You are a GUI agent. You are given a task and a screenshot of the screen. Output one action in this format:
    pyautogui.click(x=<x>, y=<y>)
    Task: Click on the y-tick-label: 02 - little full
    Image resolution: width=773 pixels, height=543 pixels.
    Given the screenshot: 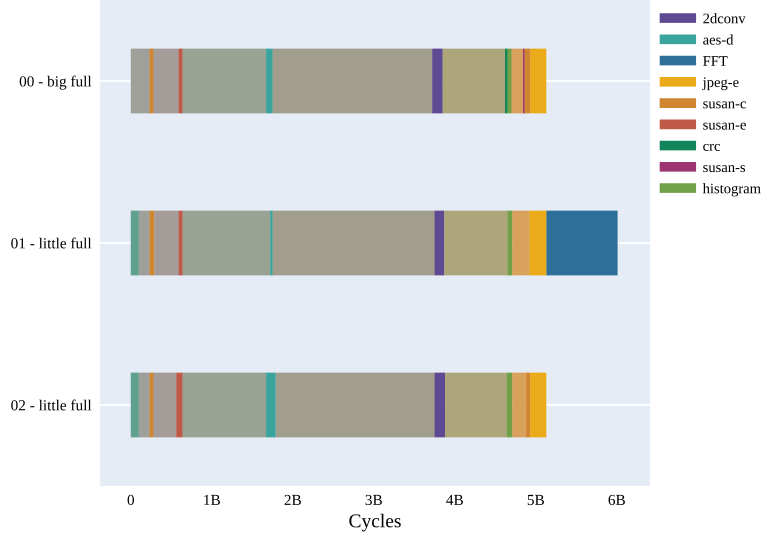 What is the action you would take?
    pyautogui.click(x=51, y=405)
    